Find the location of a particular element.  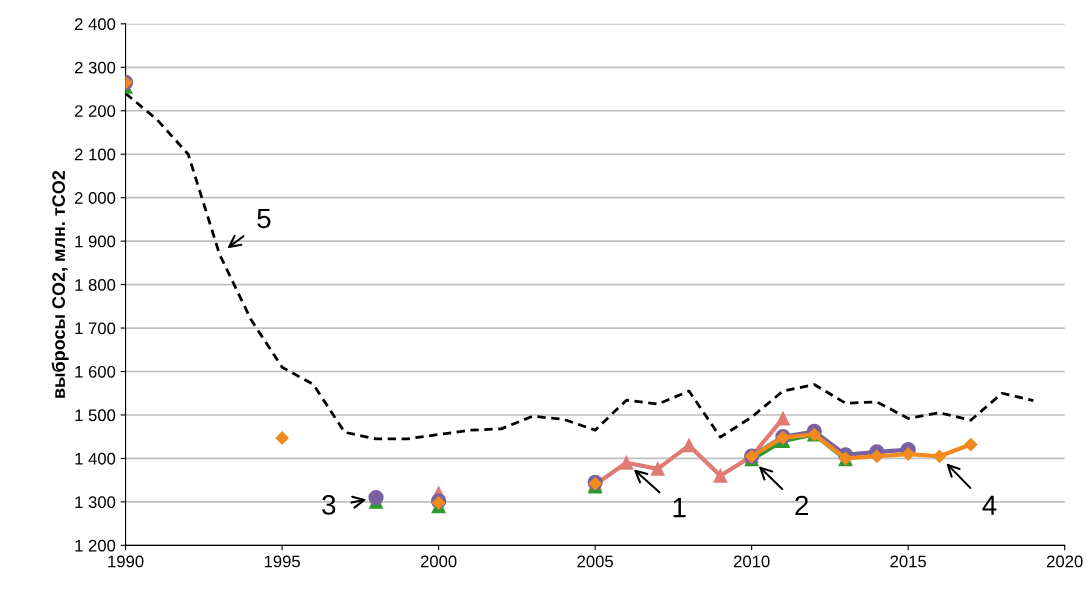

x-tick-label: 1990 is located at coordinates (126, 561).